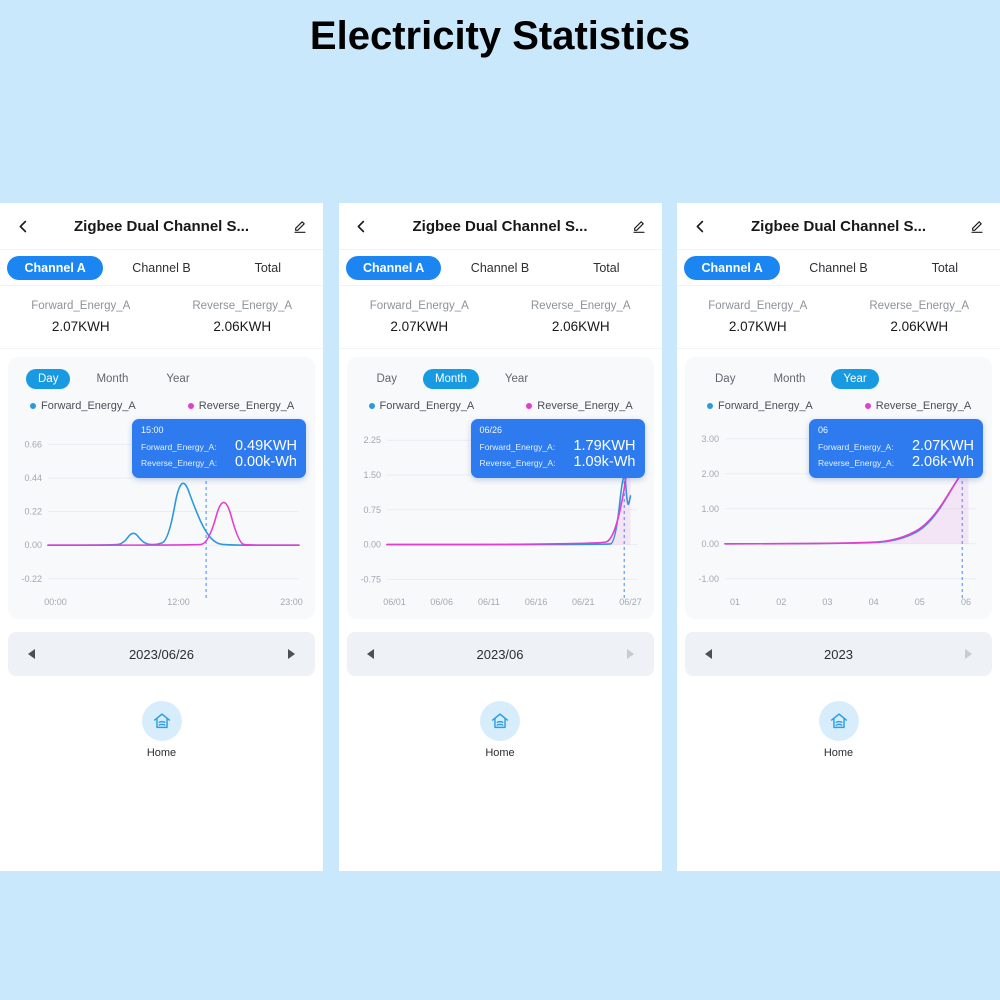  What do you see at coordinates (372, 510) in the screenshot?
I see `svg-text: 0.75` at bounding box center [372, 510].